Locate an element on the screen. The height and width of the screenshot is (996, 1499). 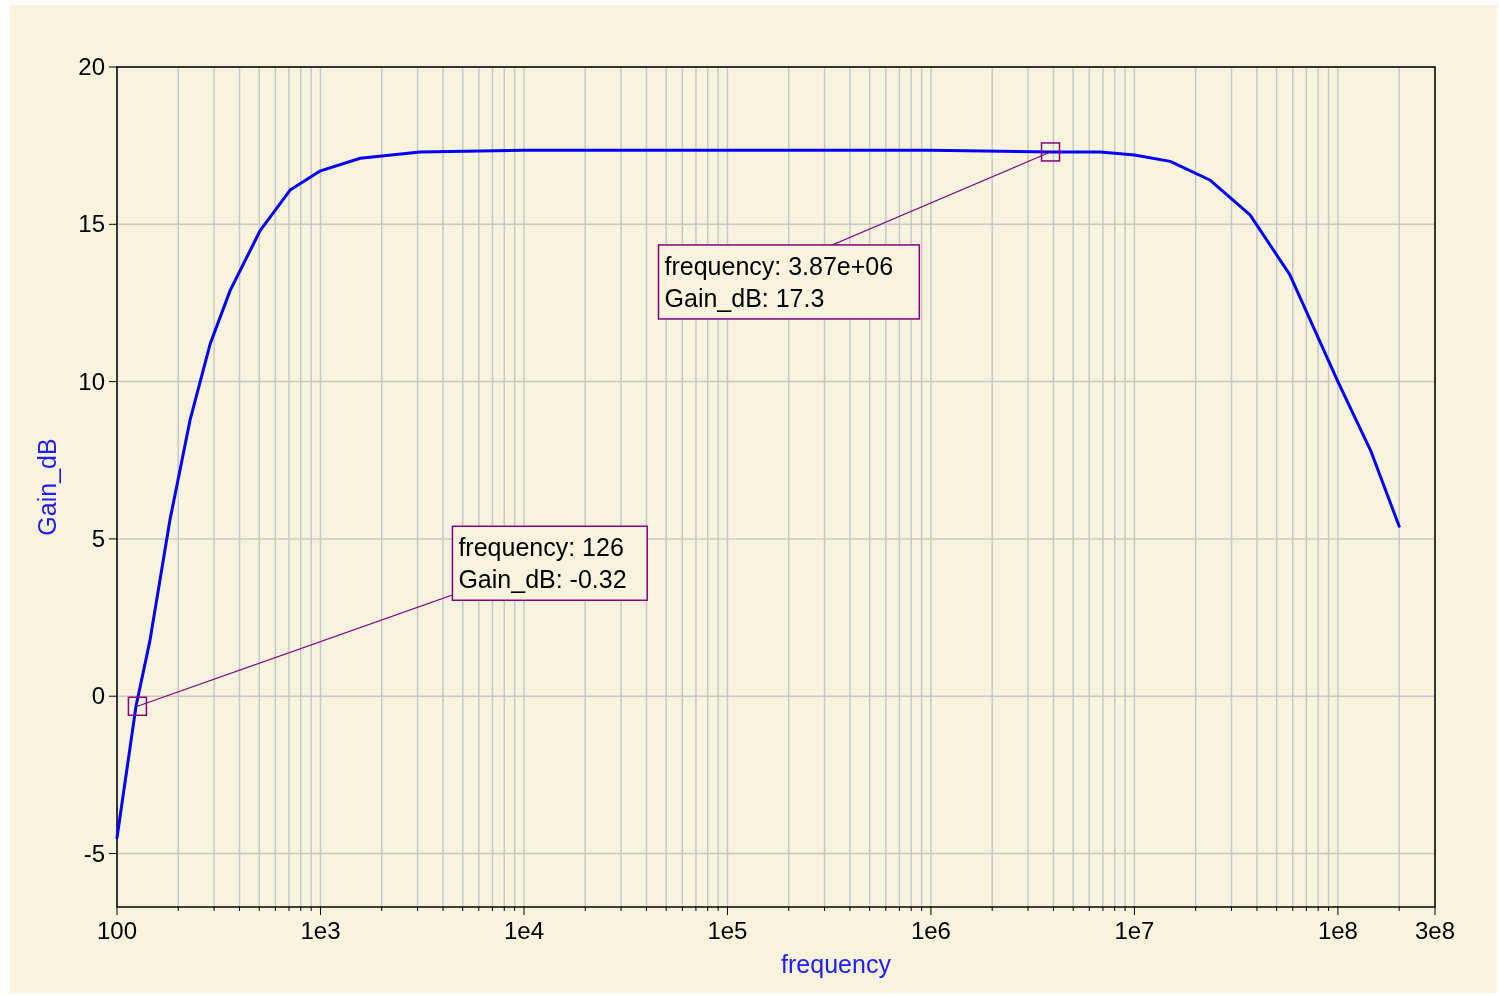
y-tick-label: 0 is located at coordinates (98, 696).